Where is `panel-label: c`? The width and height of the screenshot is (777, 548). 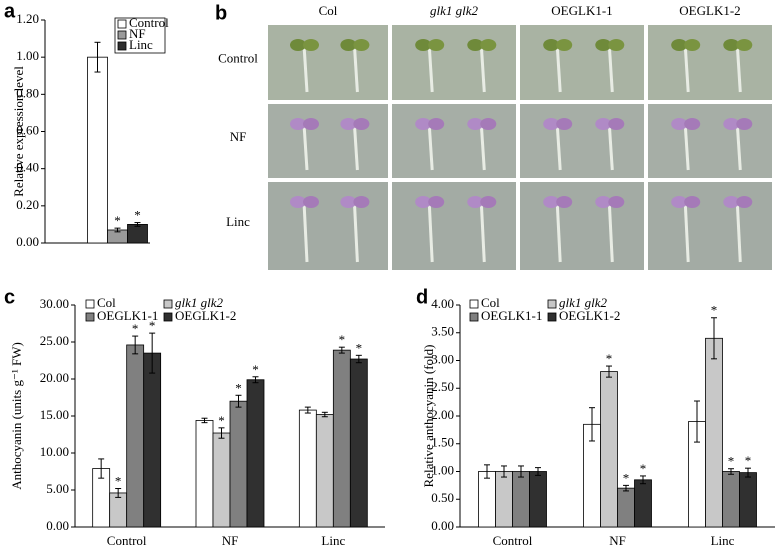 panel-label: c is located at coordinates (9, 297).